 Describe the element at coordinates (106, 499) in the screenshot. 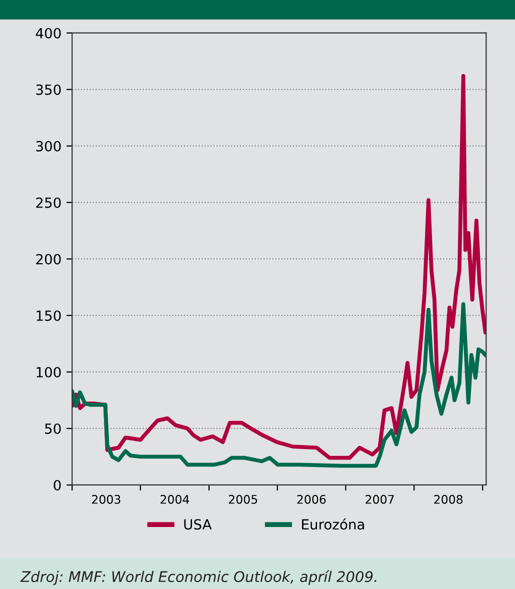

I see `x-tick-label: 2003` at that location.